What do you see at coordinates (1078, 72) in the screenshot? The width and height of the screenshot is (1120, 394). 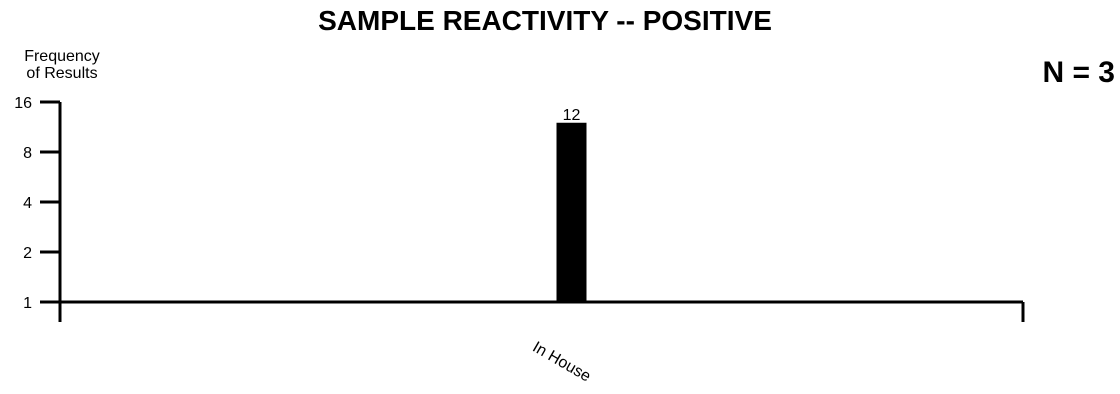 I see `n-annotation: N = 3` at bounding box center [1078, 72].